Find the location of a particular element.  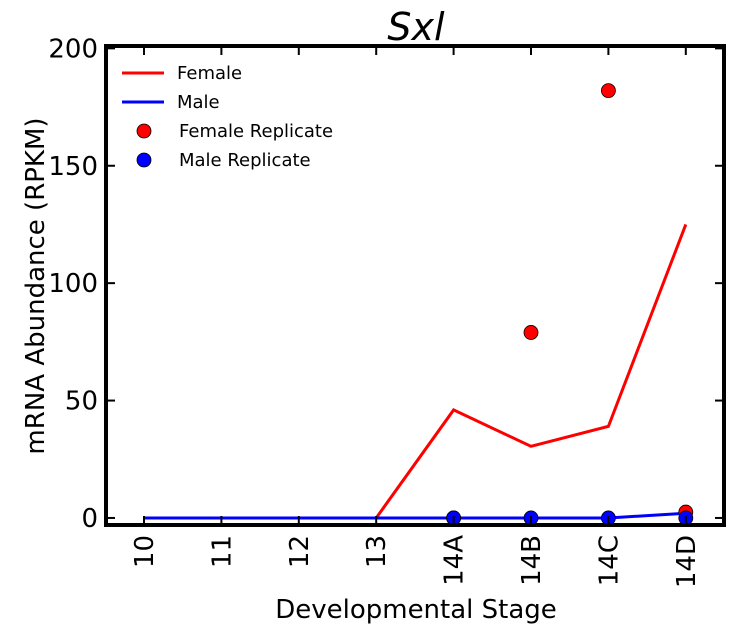

legend: Female Male Female Replicate Male Replicate is located at coordinates (227, 117).